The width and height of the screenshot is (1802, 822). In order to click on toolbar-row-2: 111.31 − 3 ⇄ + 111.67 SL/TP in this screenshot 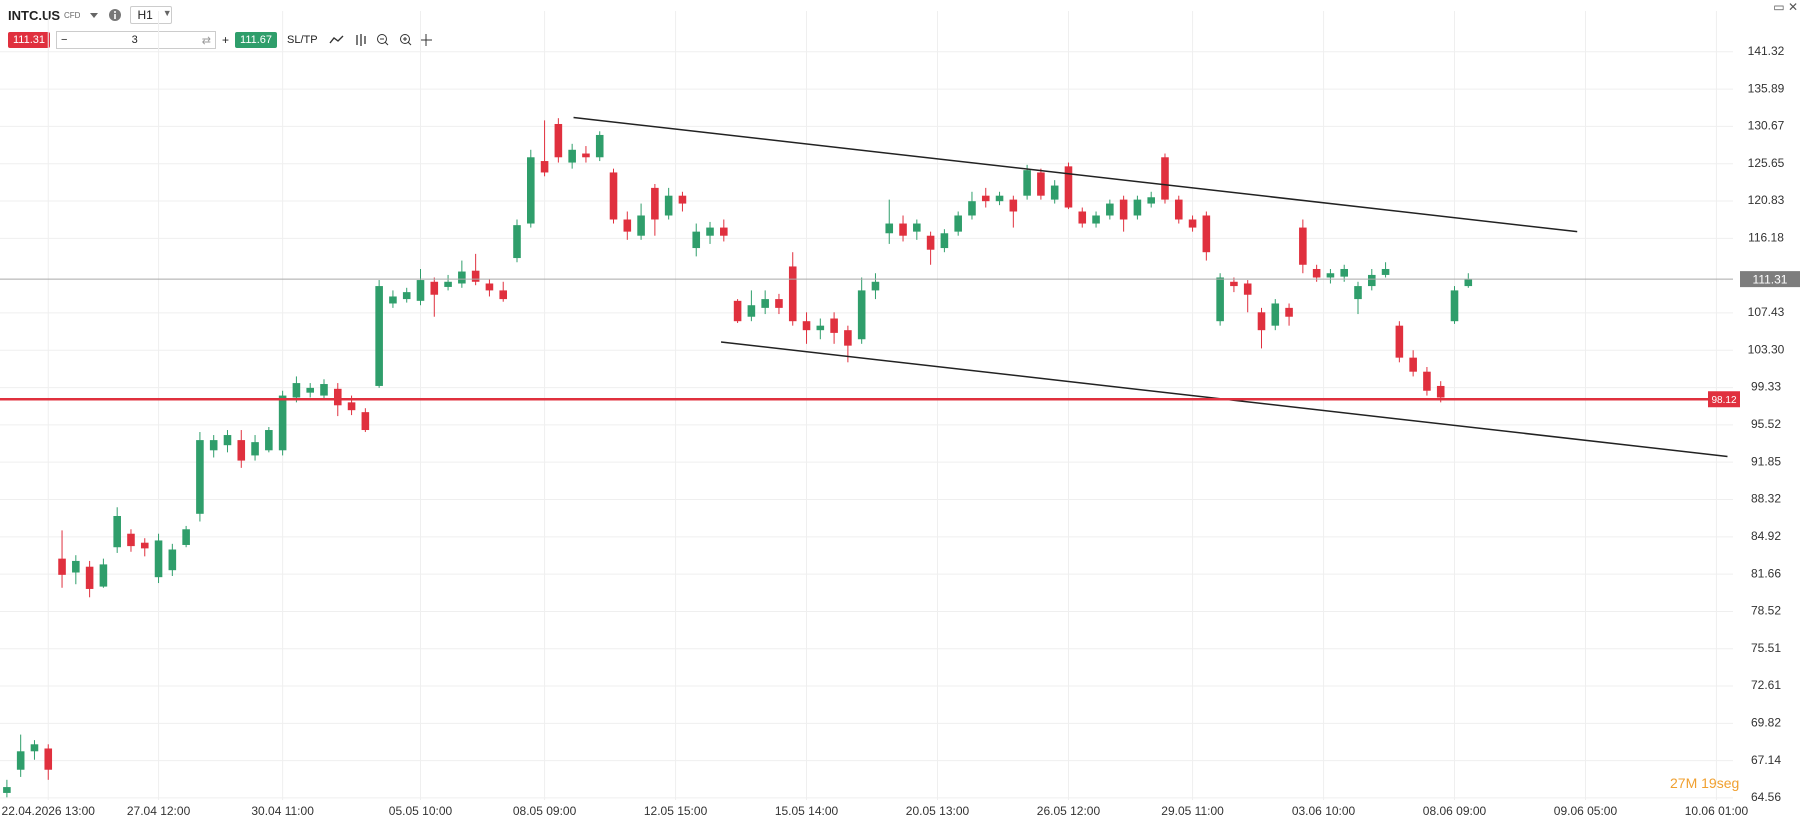, I will do `click(221, 40)`.